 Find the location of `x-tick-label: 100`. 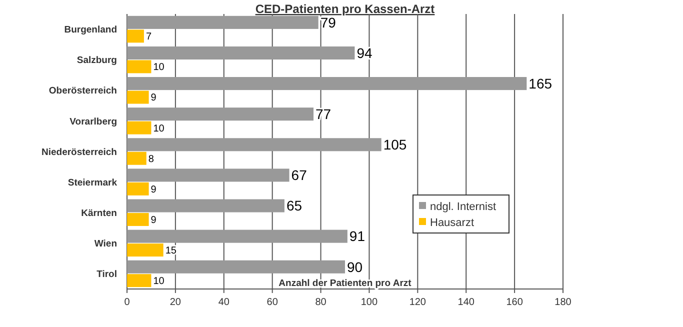

x-tick-label: 100 is located at coordinates (369, 302).